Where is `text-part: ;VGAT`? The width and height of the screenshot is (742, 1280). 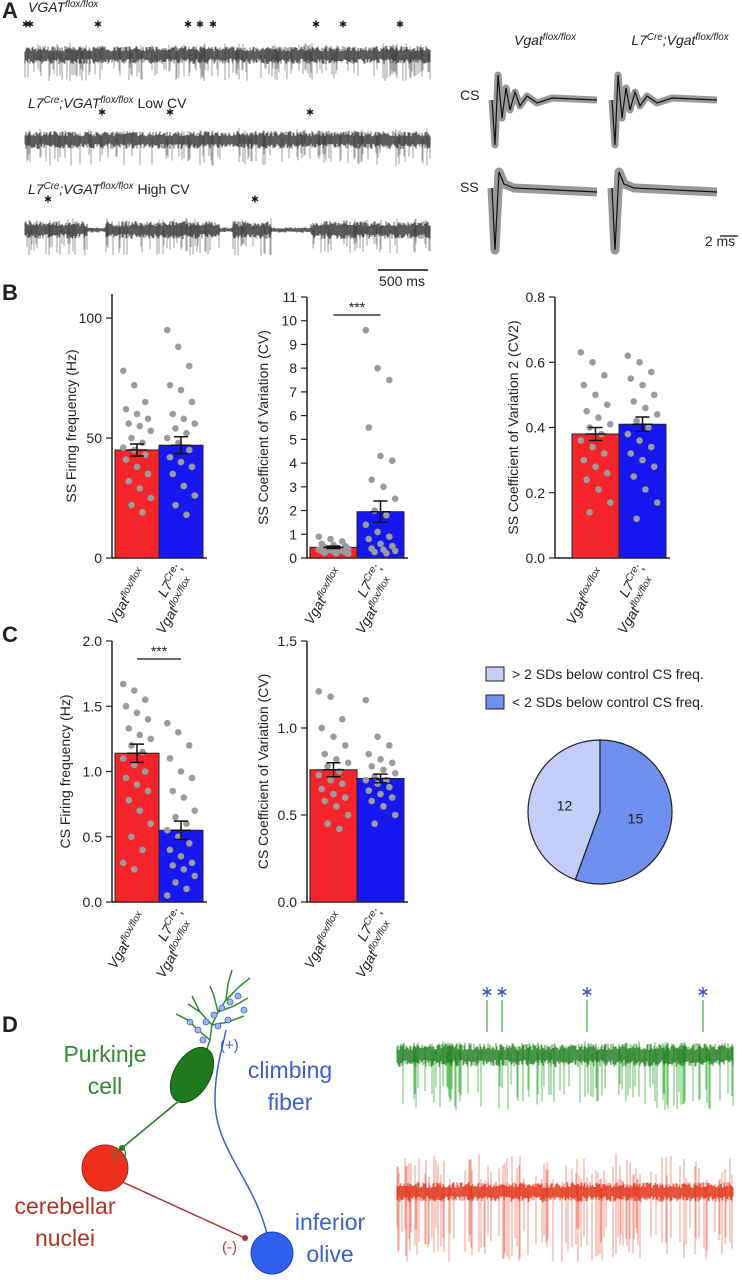 text-part: ;VGAT is located at coordinates (80, 103).